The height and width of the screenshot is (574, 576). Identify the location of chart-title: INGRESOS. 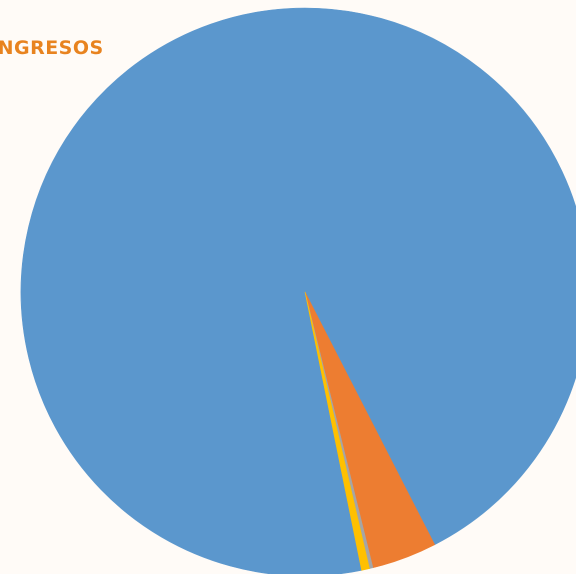
(52, 48).